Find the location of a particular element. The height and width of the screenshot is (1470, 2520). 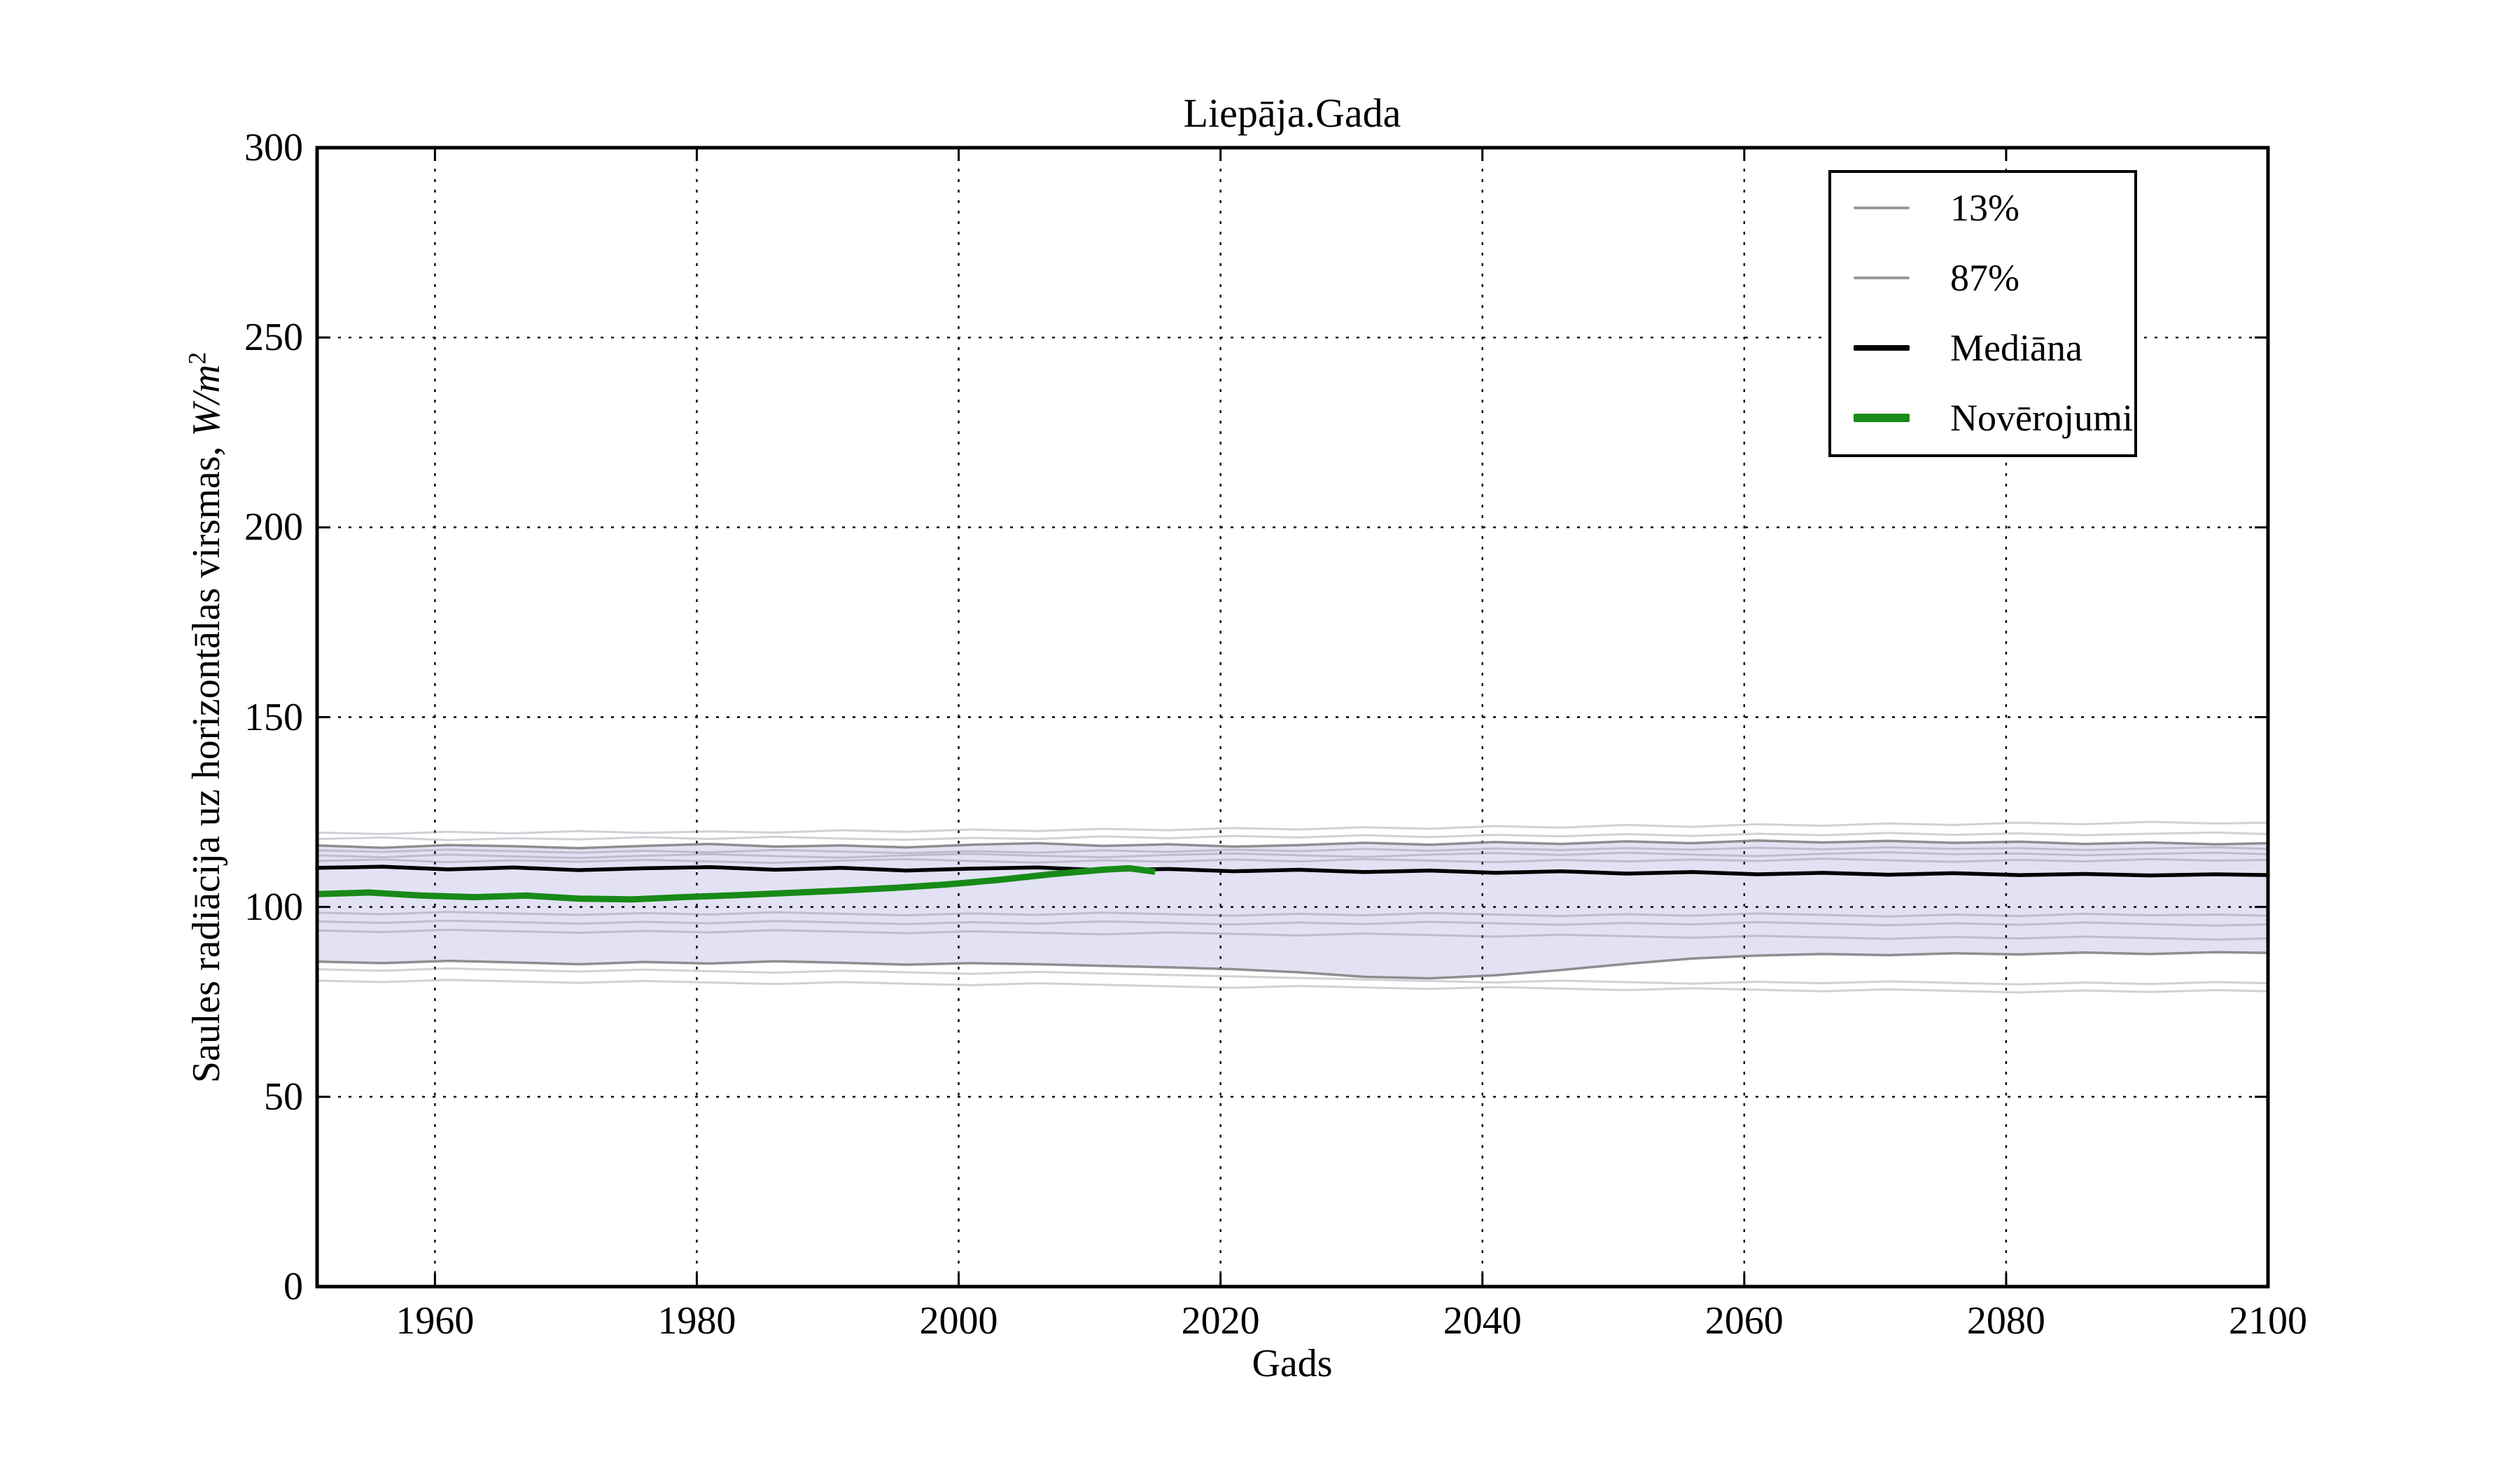

x-tick-label-2100: 2100 is located at coordinates (2268, 1321).